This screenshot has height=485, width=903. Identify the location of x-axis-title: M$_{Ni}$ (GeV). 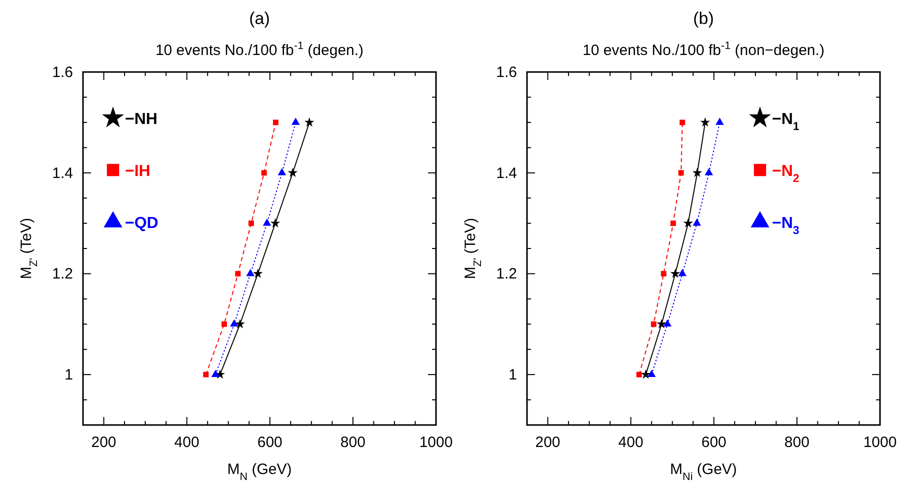
(703, 472).